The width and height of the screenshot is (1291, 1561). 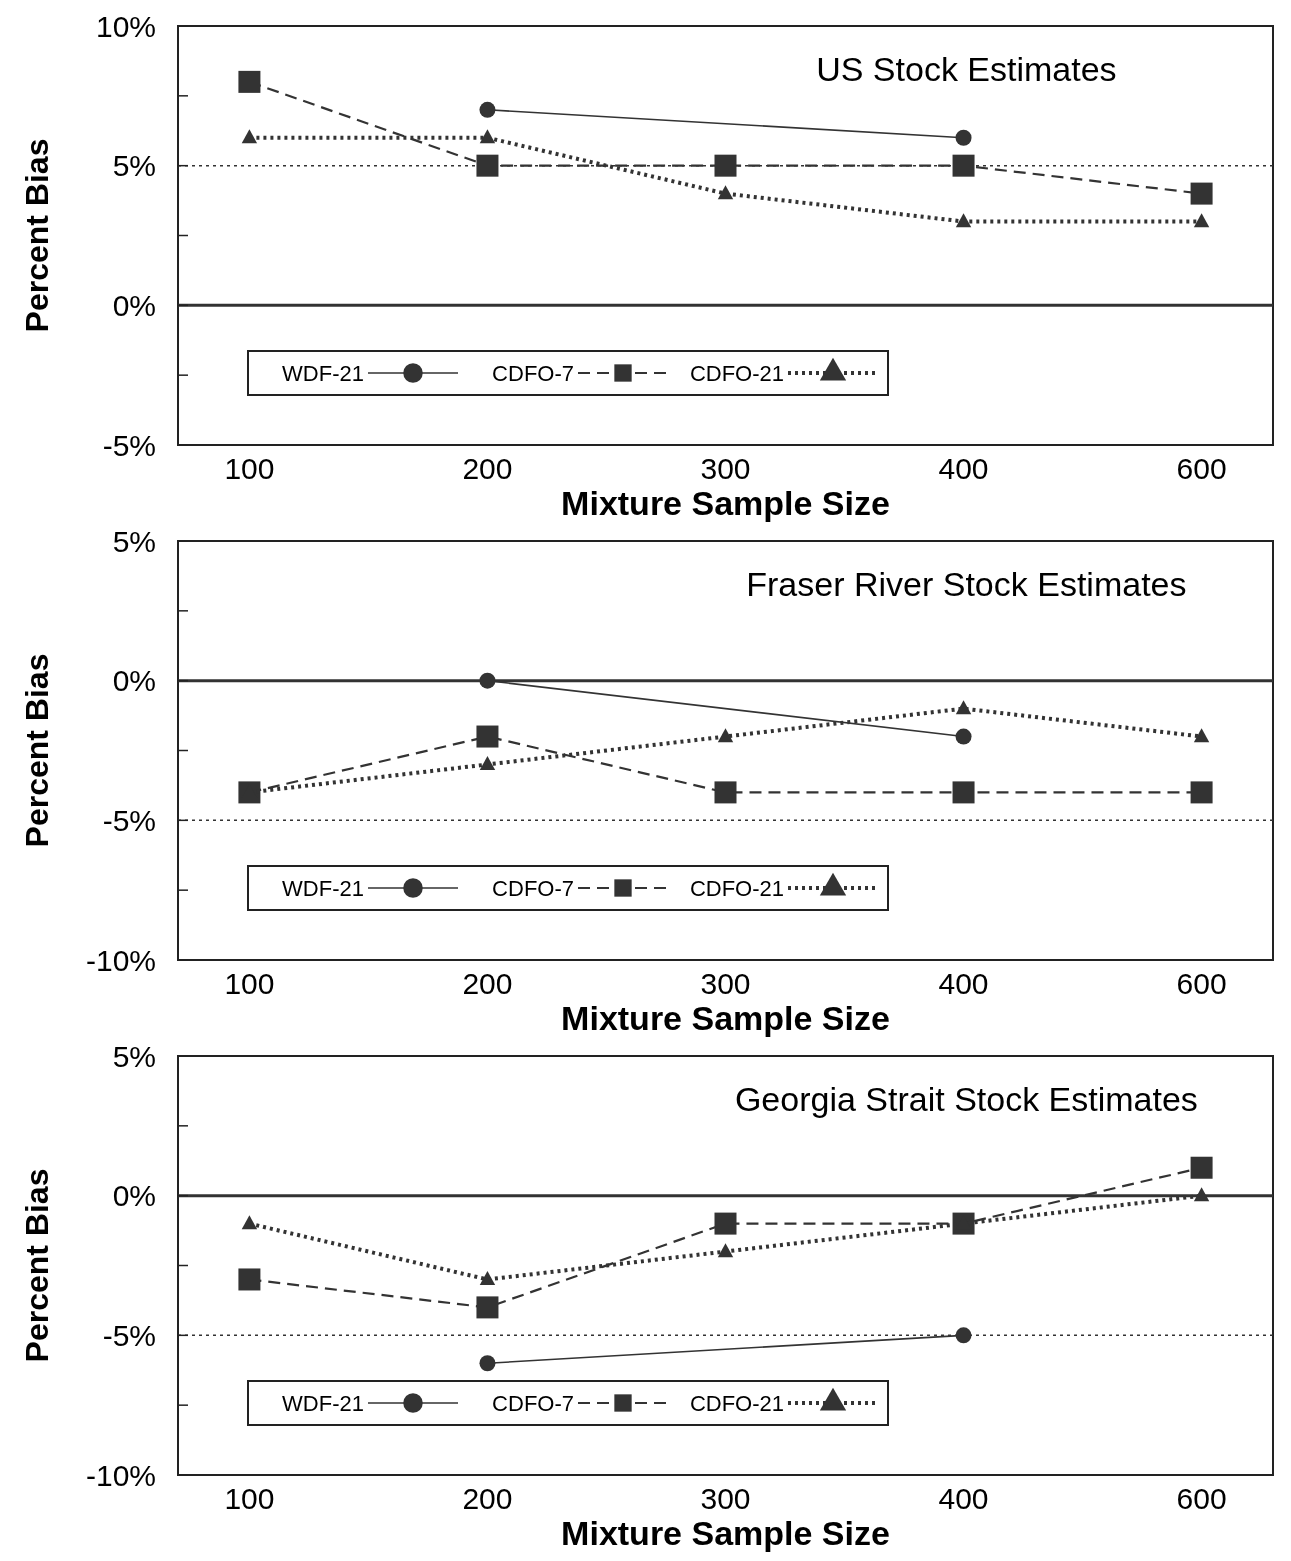 What do you see at coordinates (966, 1099) in the screenshot?
I see `text: Georgia Strait Stock Estimates` at bounding box center [966, 1099].